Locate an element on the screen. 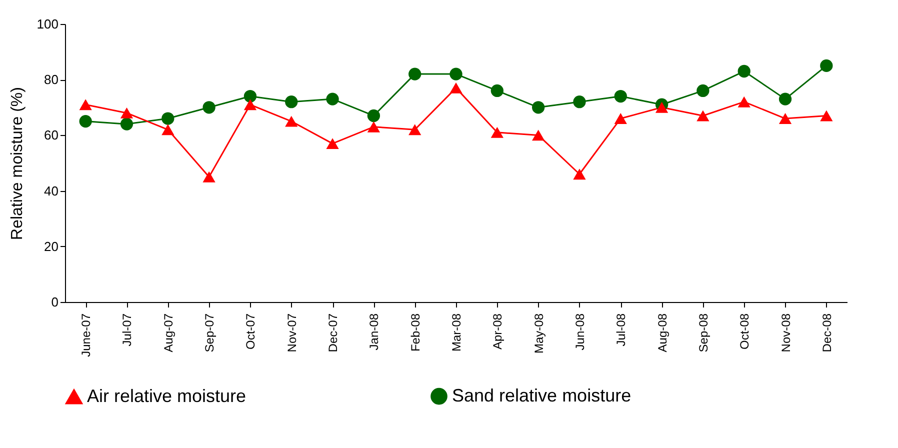 The width and height of the screenshot is (898, 448). y-tick-label: 80 is located at coordinates (51, 80).